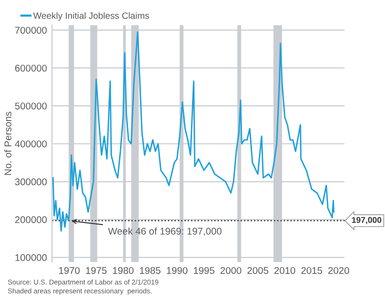 The image size is (385, 296). What do you see at coordinates (367, 220) in the screenshot?
I see `ref-line-label: 197,000` at bounding box center [367, 220].